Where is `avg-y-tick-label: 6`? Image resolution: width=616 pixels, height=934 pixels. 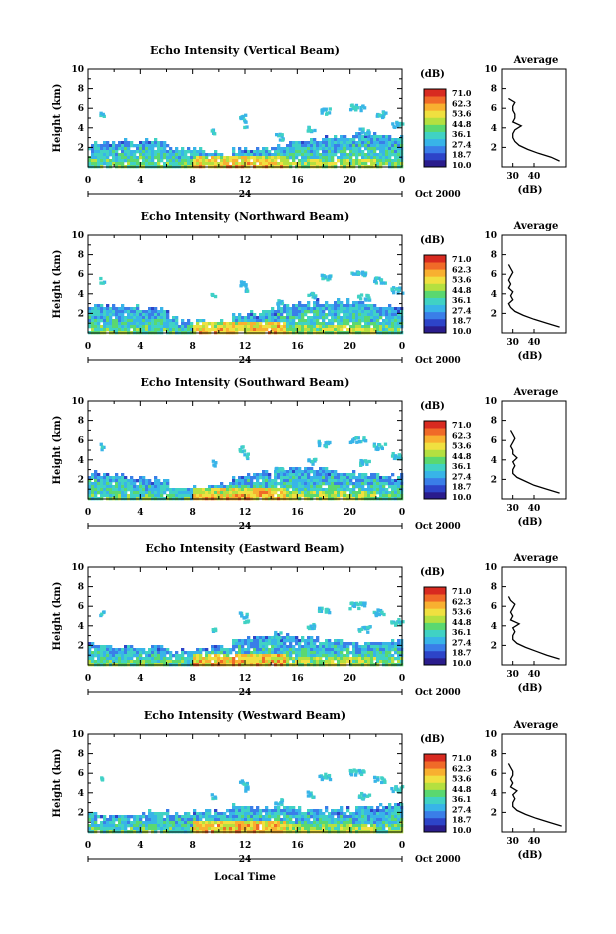
avg-y-tick-label: 6 is located at coordinates (494, 607).